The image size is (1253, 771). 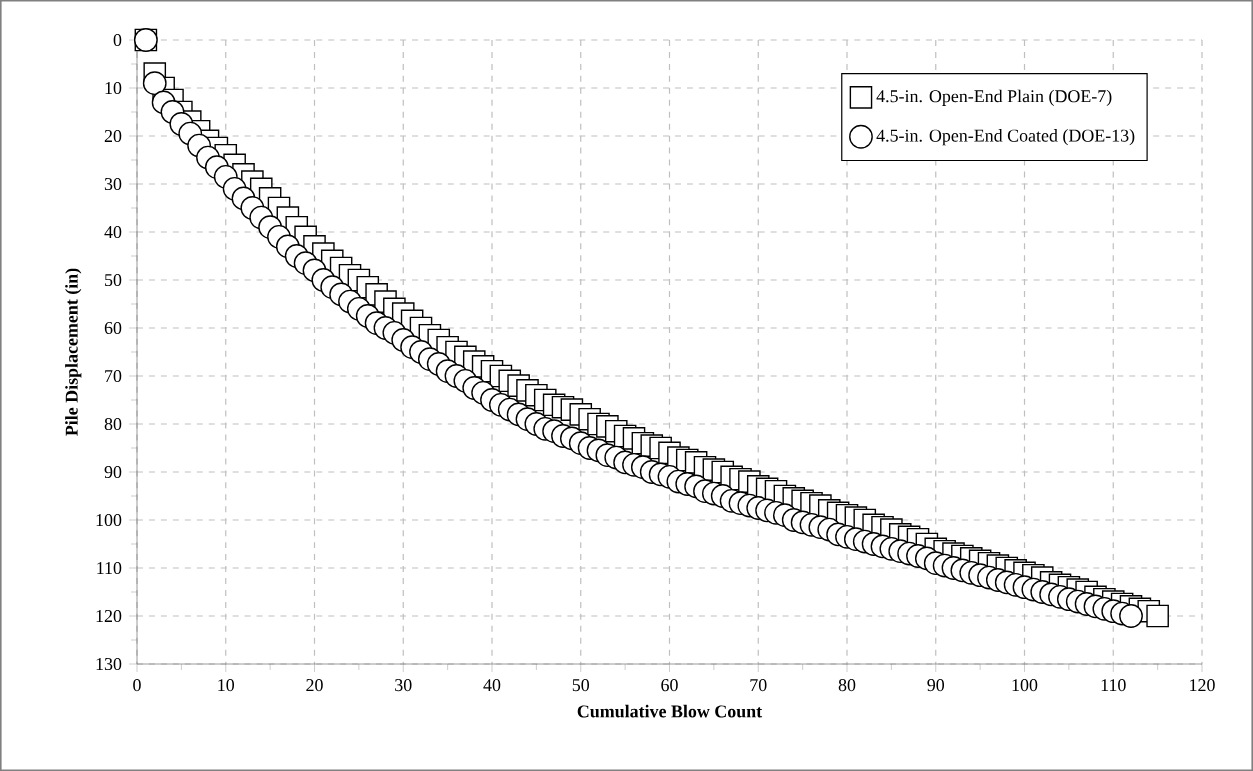 I want to click on x-tick-label: 60, so click(x=669, y=685).